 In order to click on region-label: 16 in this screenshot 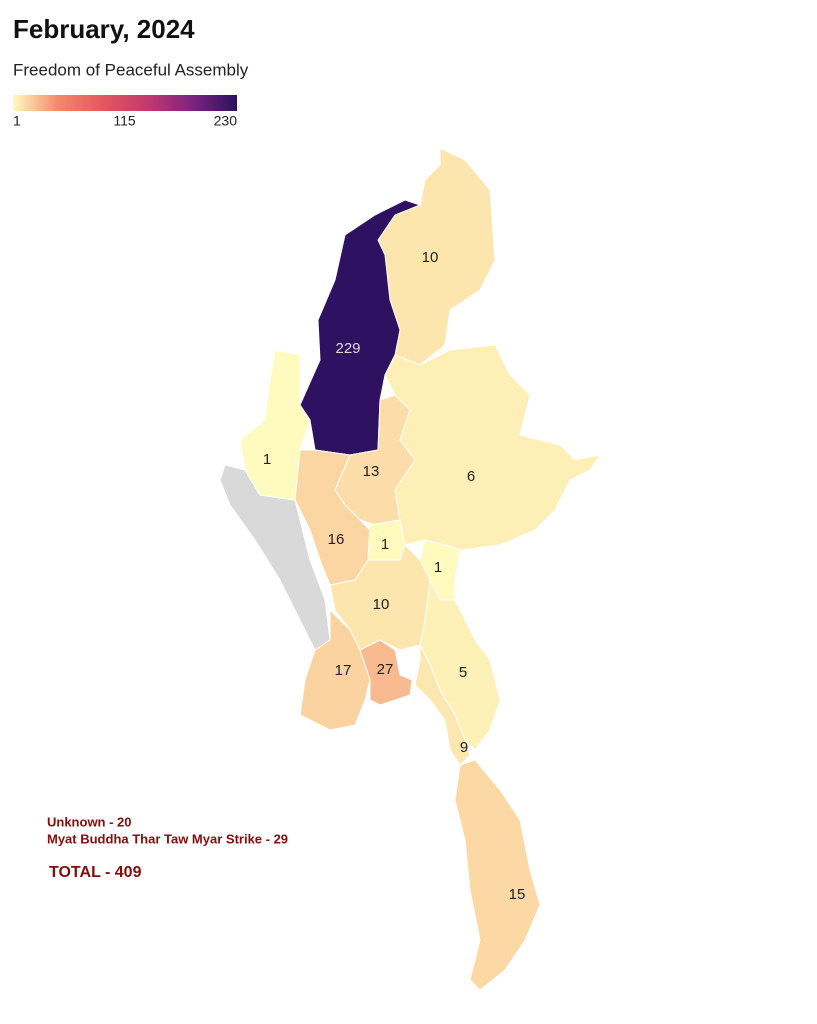, I will do `click(336, 539)`.